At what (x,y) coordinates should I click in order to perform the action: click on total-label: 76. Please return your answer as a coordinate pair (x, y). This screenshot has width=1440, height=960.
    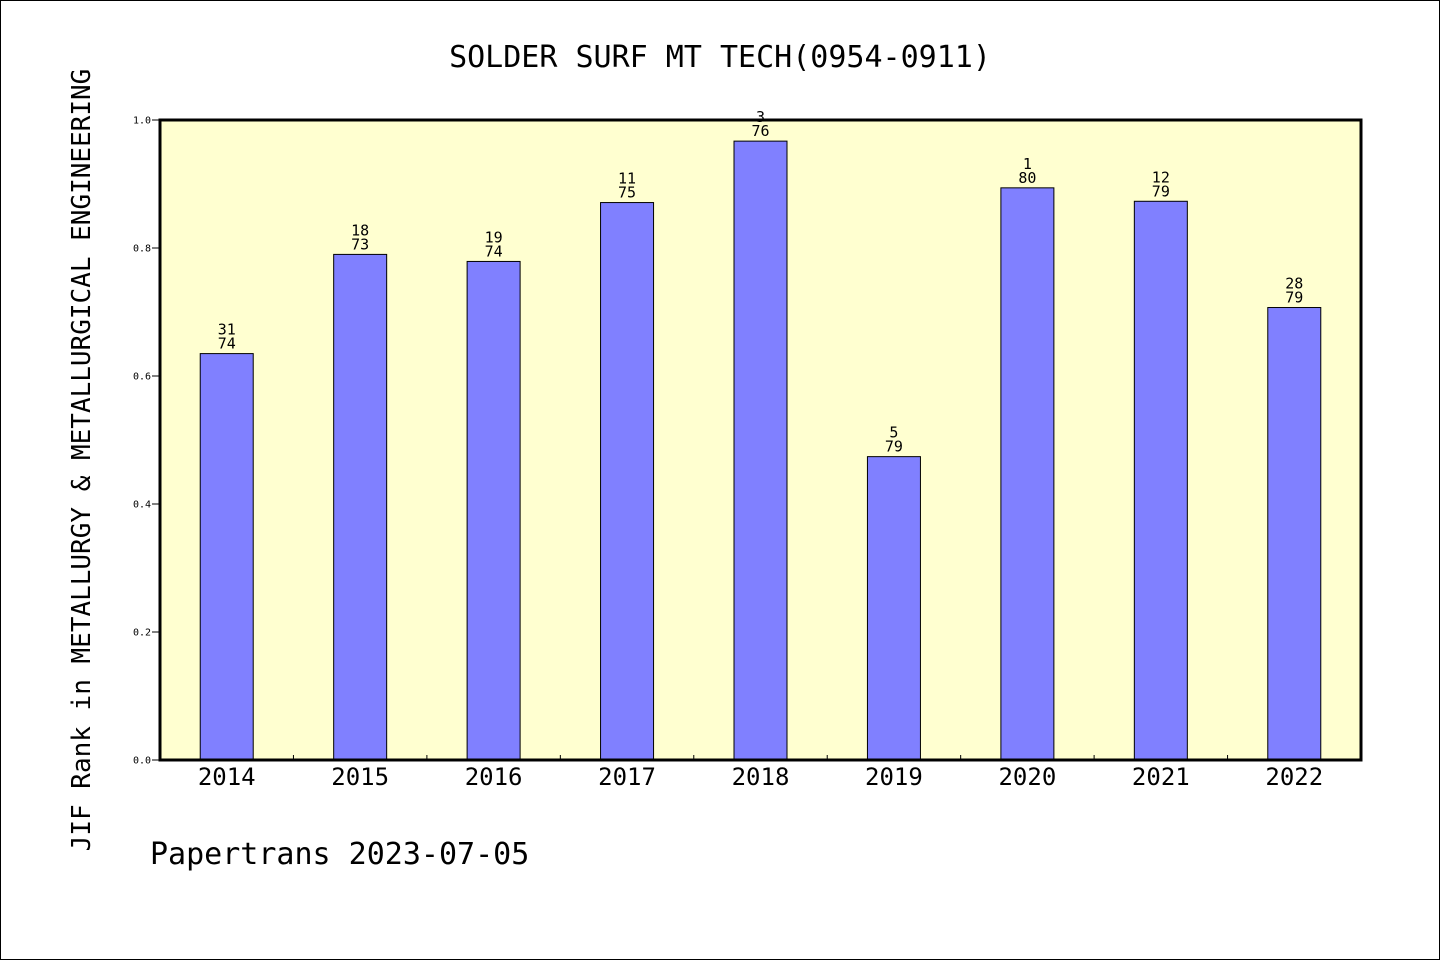
    Looking at the image, I should click on (760, 131).